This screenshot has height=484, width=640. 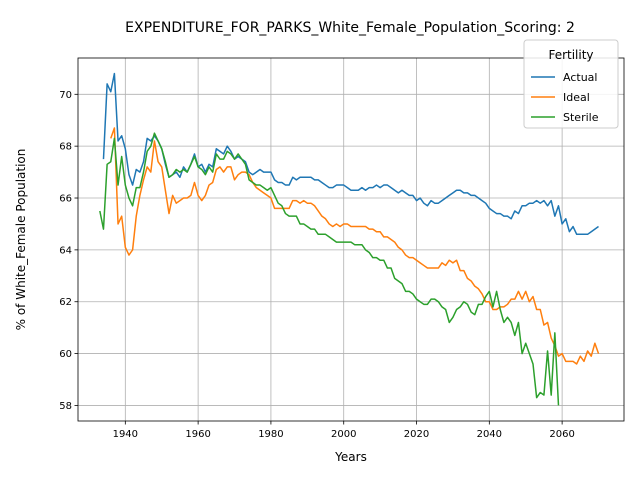 What do you see at coordinates (416, 434) in the screenshot?
I see `x-tick-label: 2020` at bounding box center [416, 434].